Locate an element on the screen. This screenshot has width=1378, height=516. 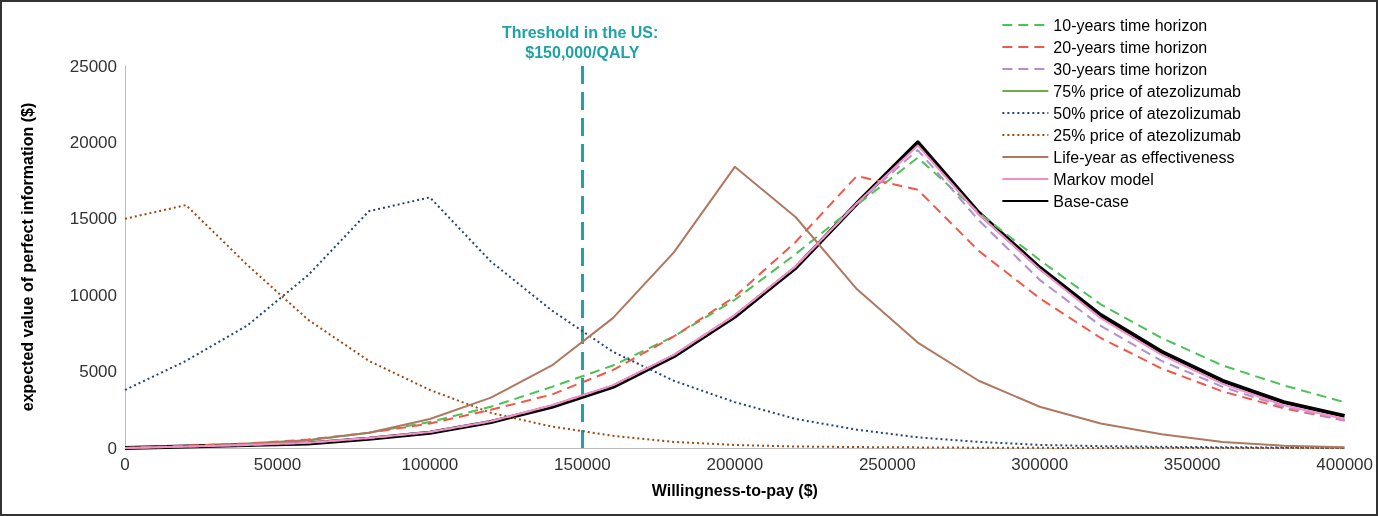
x-tick-label: 150000 is located at coordinates (582, 464).